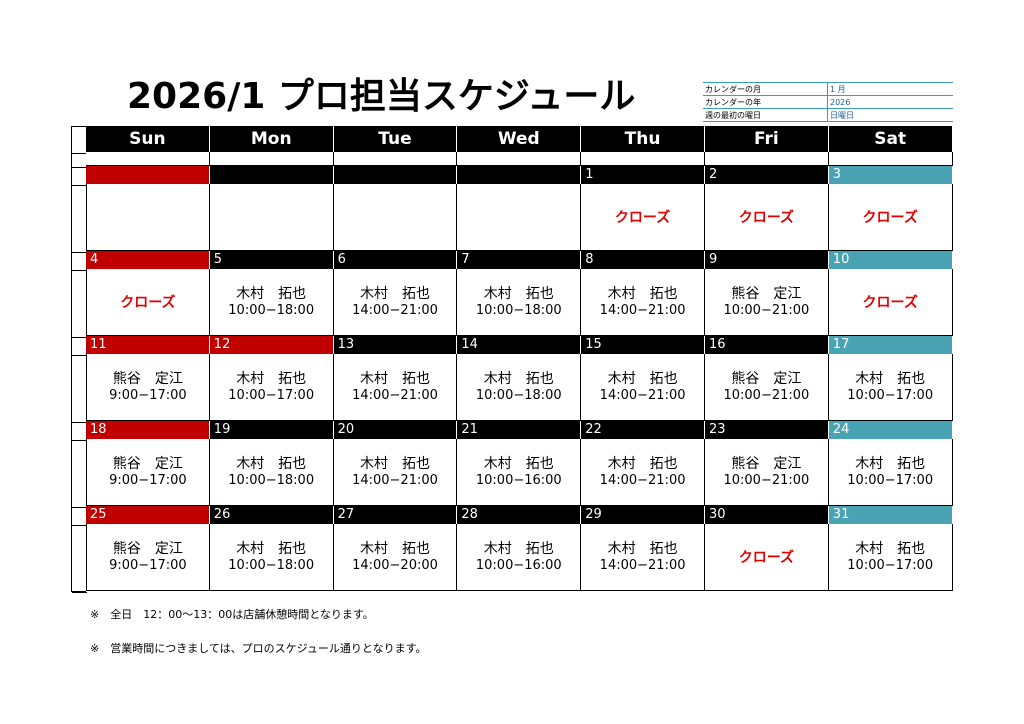 This screenshot has height=724, width=1024. Describe the element at coordinates (767, 175) in the screenshot. I see `date-number: 2` at that location.